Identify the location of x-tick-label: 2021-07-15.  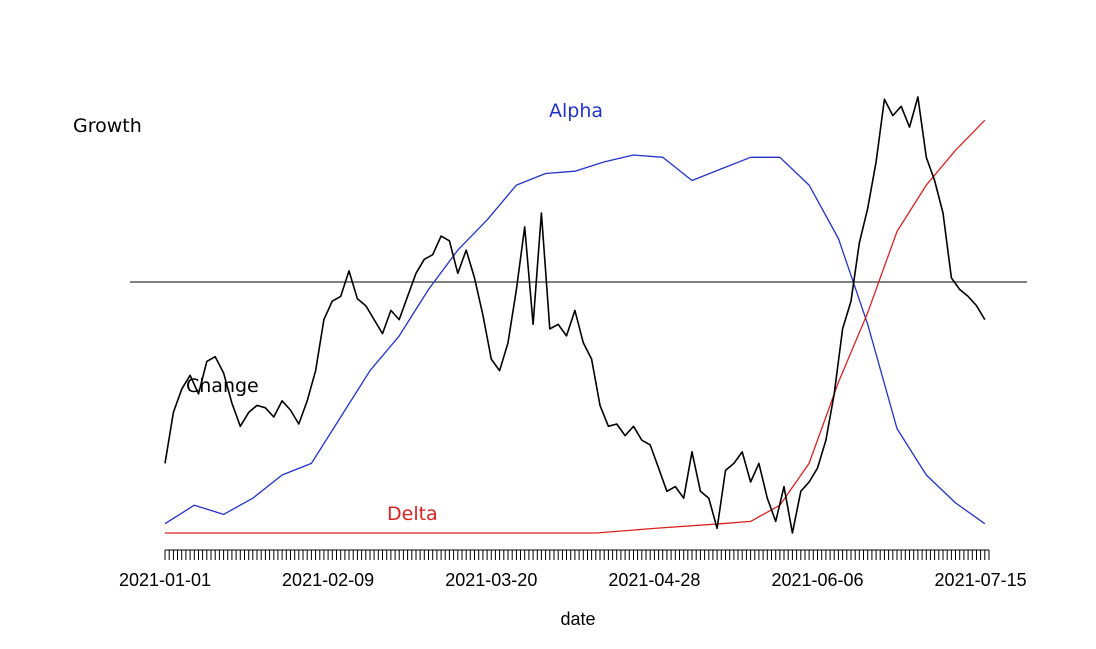
(981, 580).